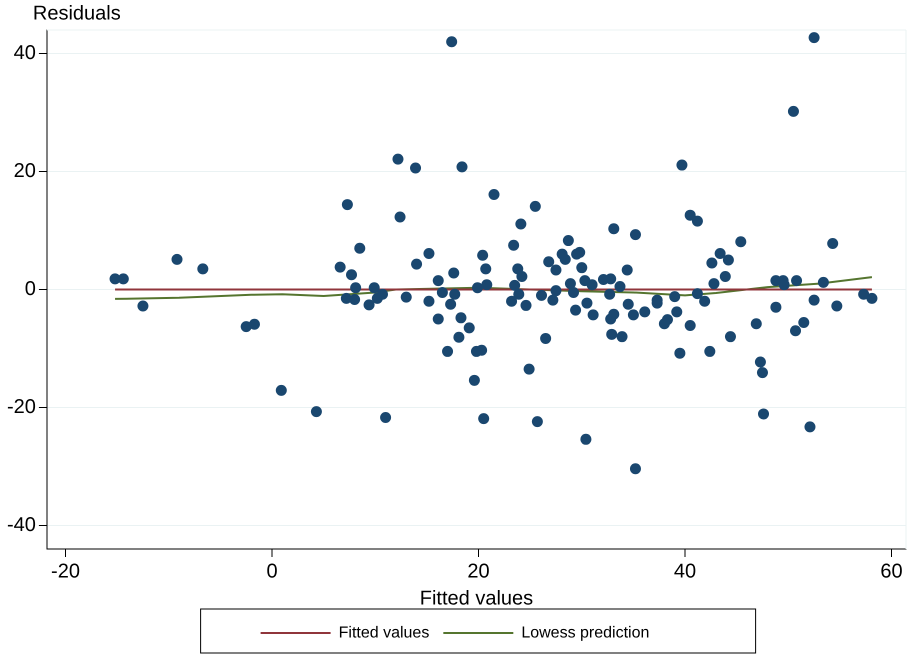  I want to click on x-tick-label: 0, so click(272, 571).